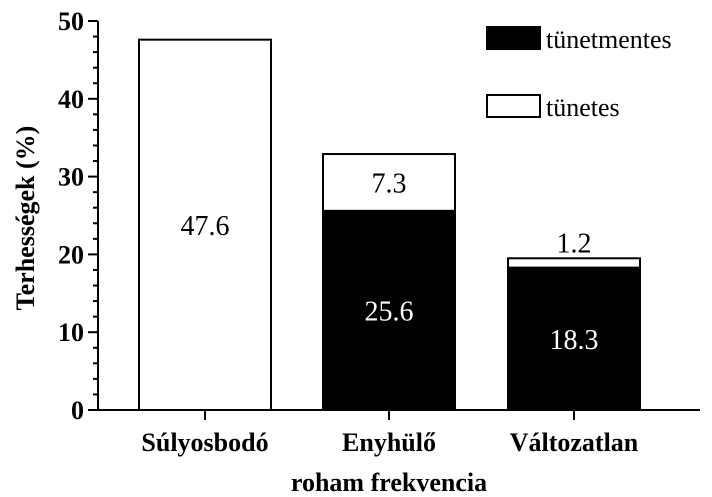 The height and width of the screenshot is (497, 712). I want to click on y-tick-label: 0, so click(77, 410).